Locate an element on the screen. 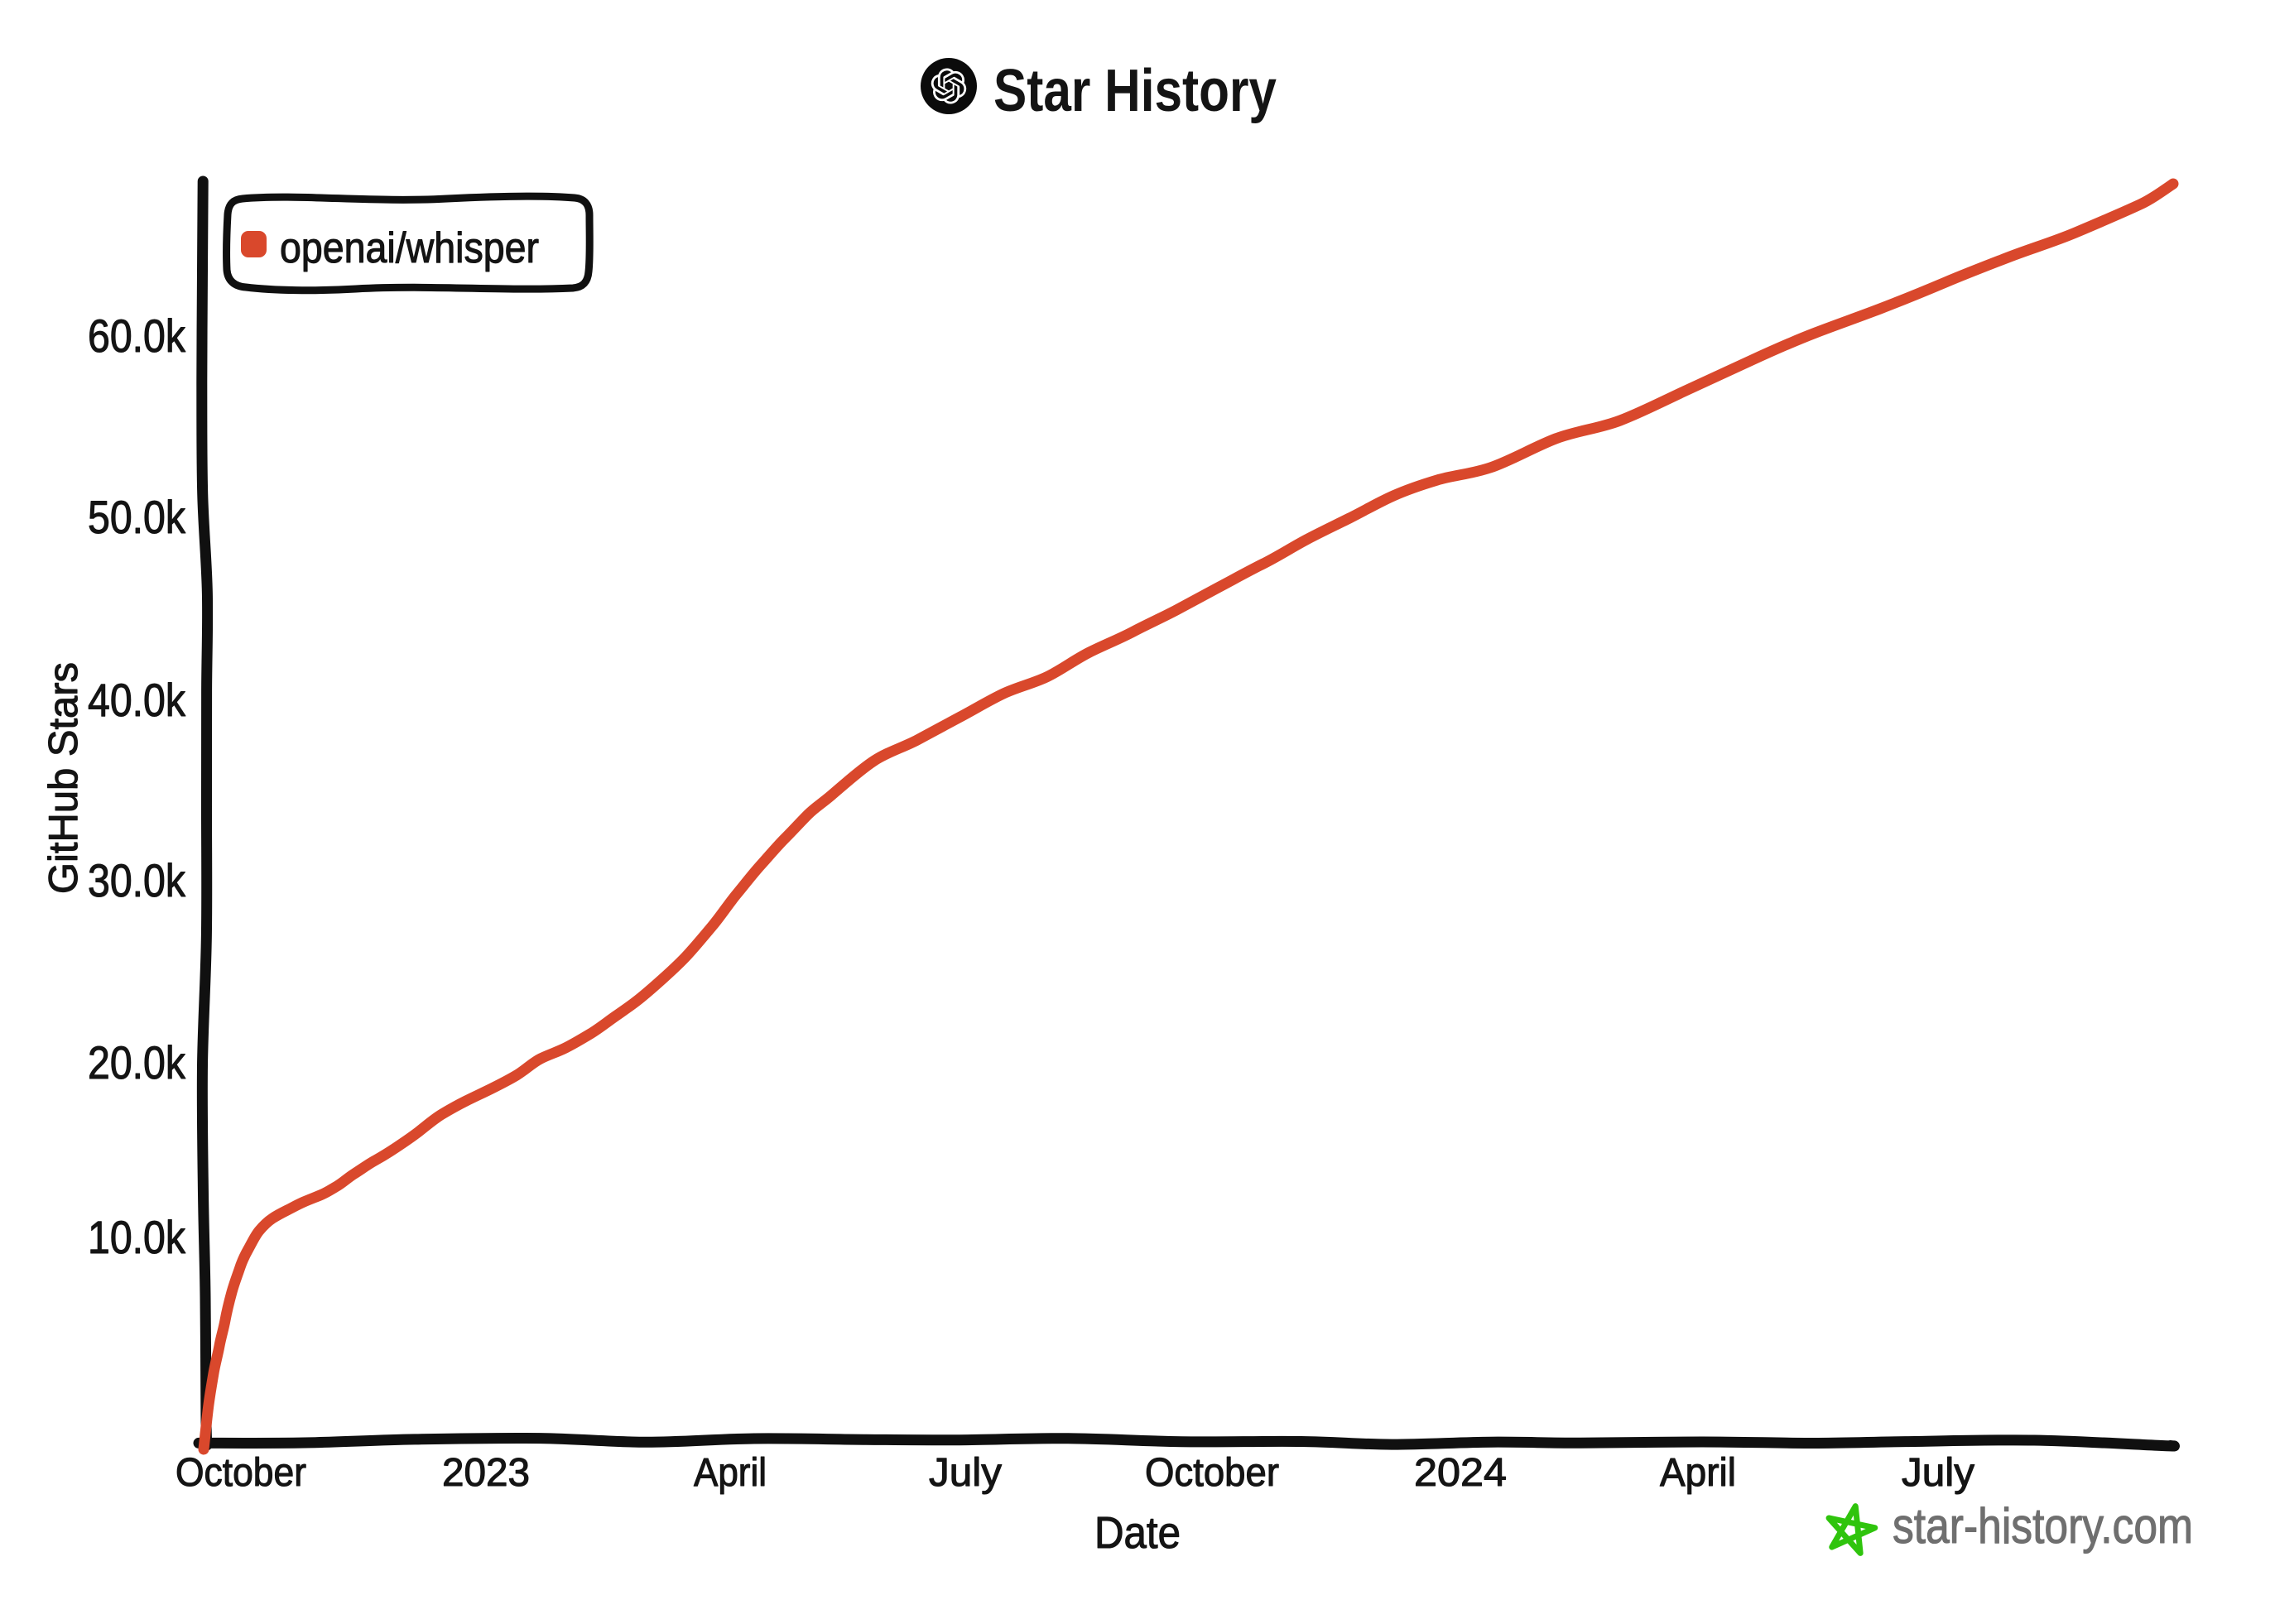  svg-text: Date is located at coordinates (1137, 1533).